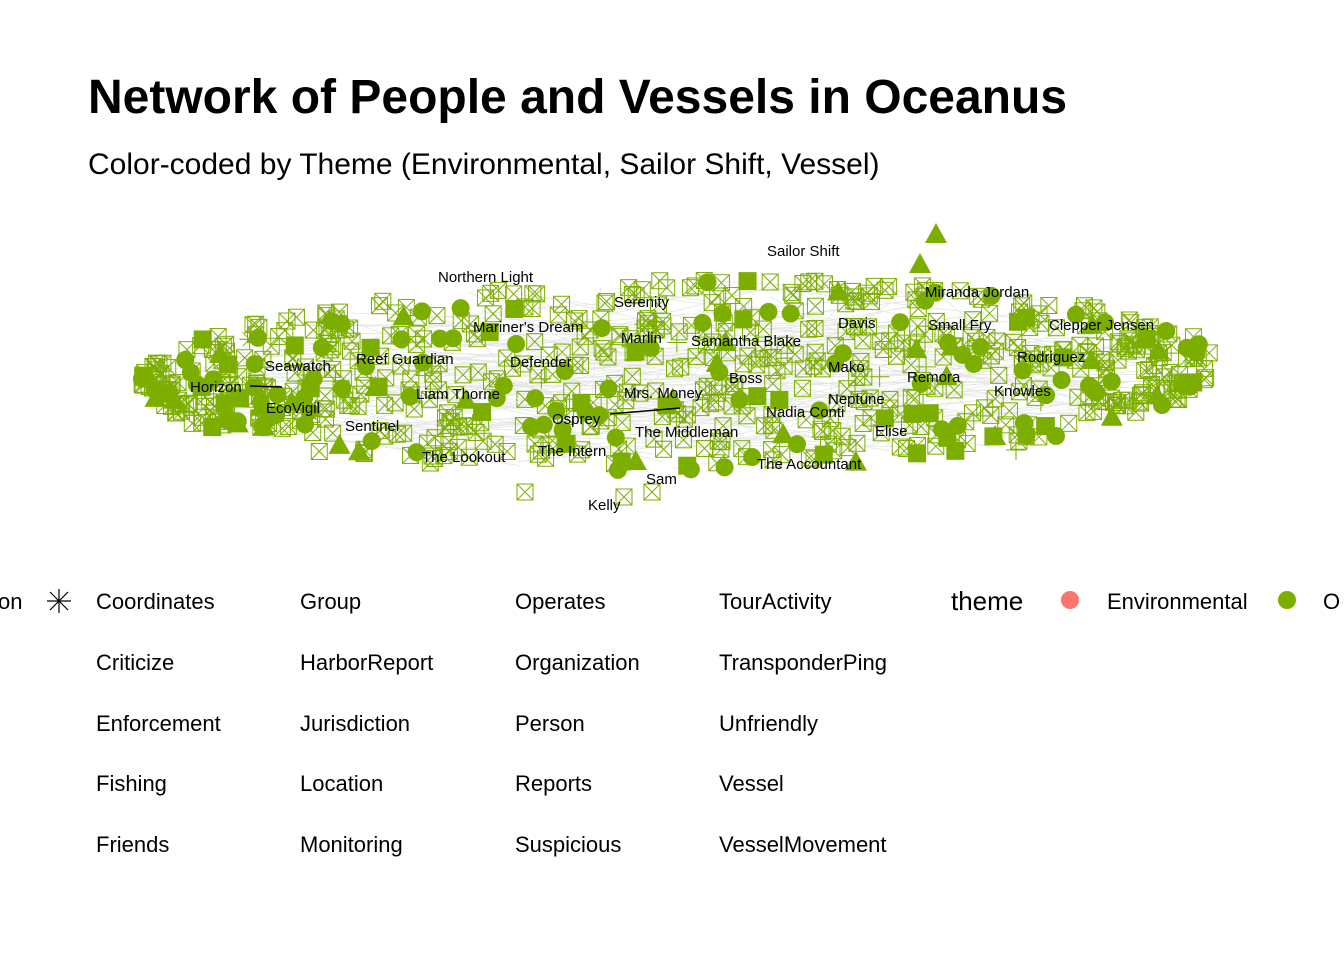 The image size is (1344, 960). Describe the element at coordinates (568, 844) in the screenshot. I see `legend-type-item: Suspicious` at that location.